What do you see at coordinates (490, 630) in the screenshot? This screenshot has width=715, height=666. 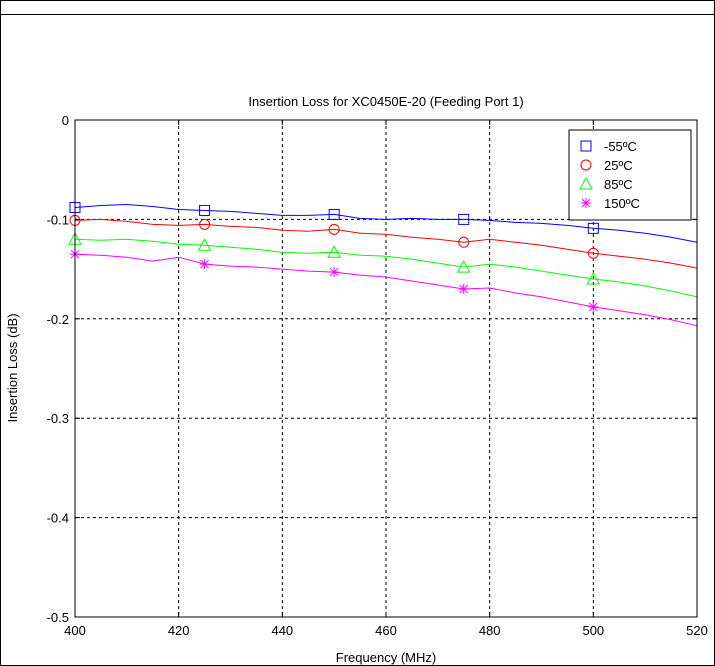 I see `x-tick-label: 480` at bounding box center [490, 630].